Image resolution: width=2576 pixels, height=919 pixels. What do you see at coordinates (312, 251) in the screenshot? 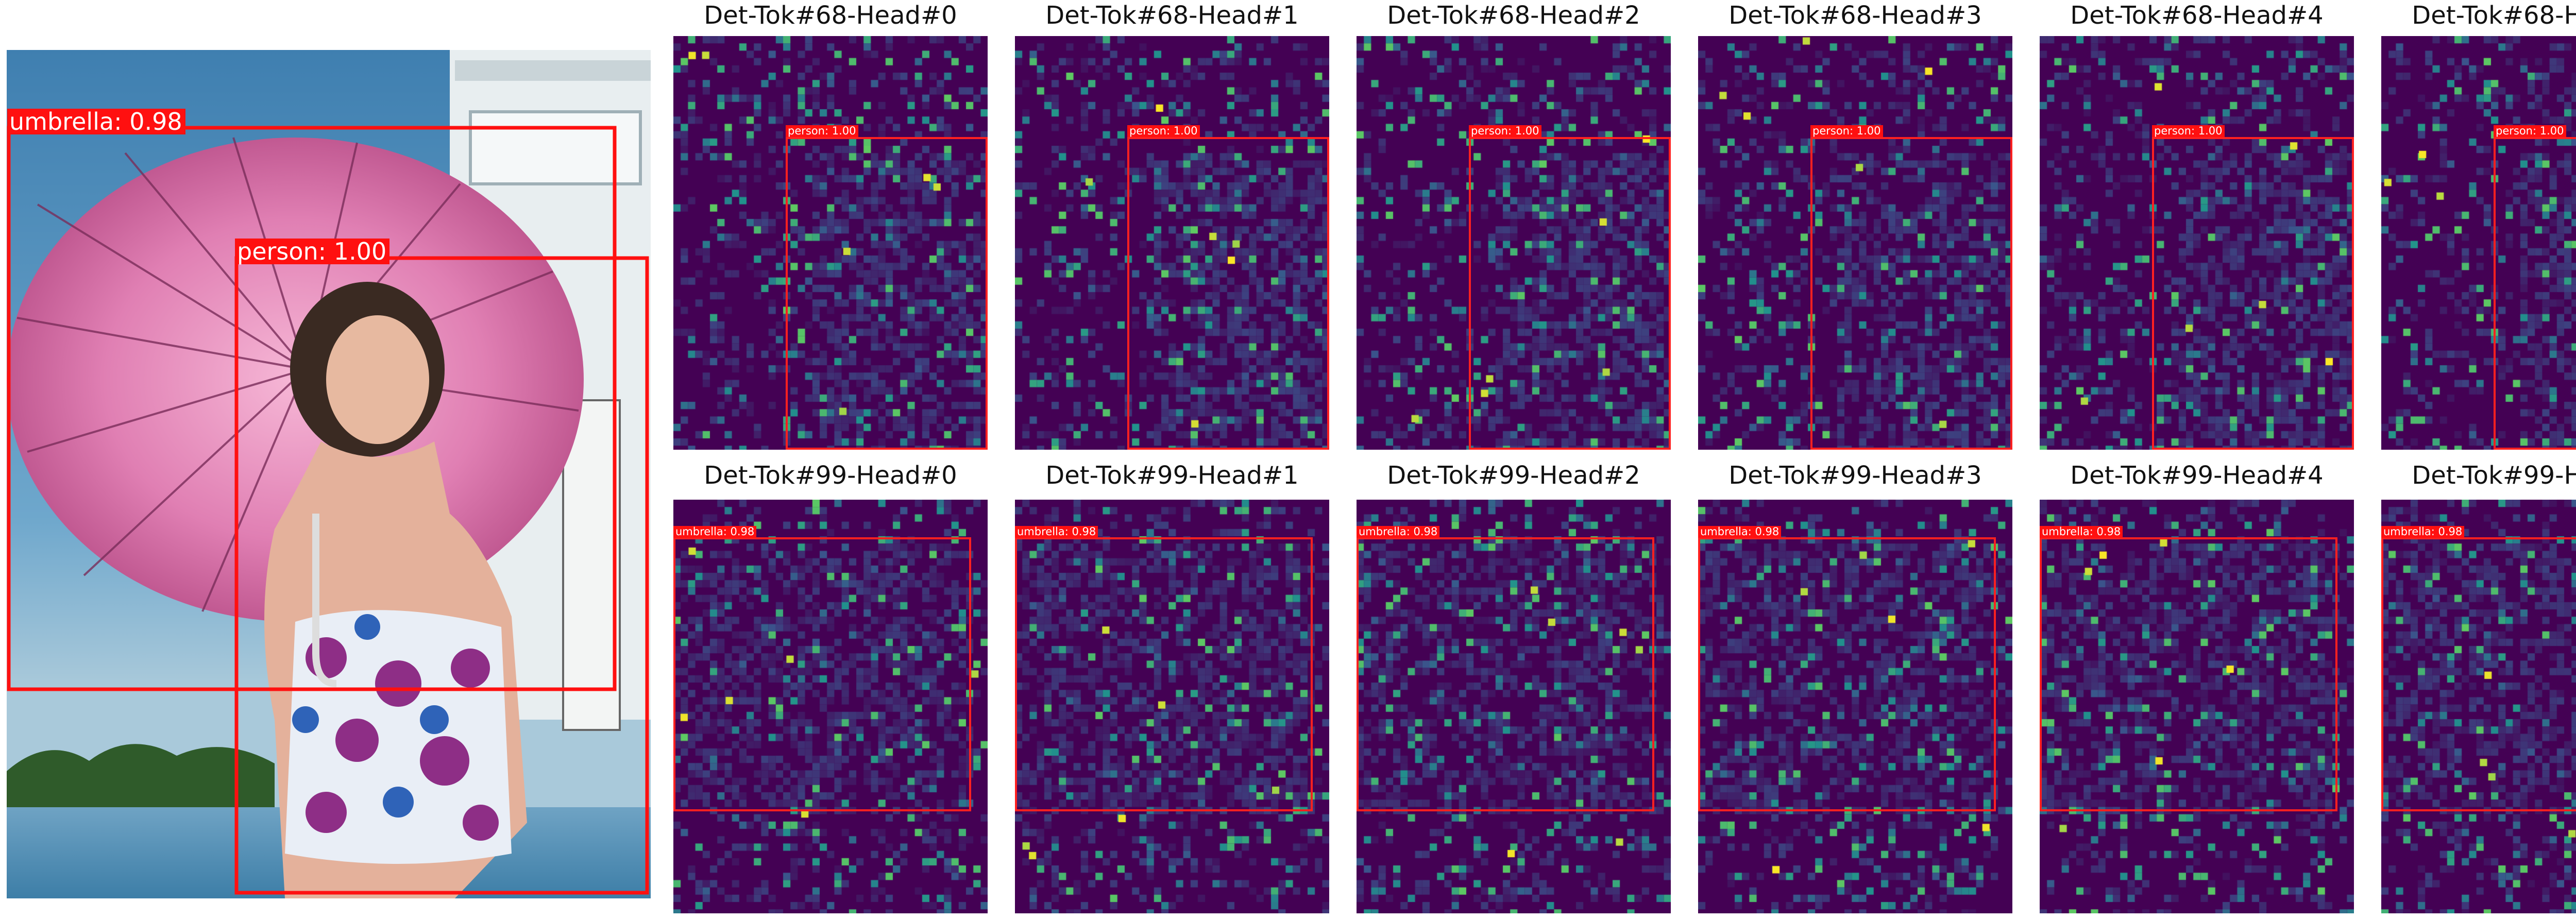
I see `person-detection-label: person: 1.00` at bounding box center [312, 251].